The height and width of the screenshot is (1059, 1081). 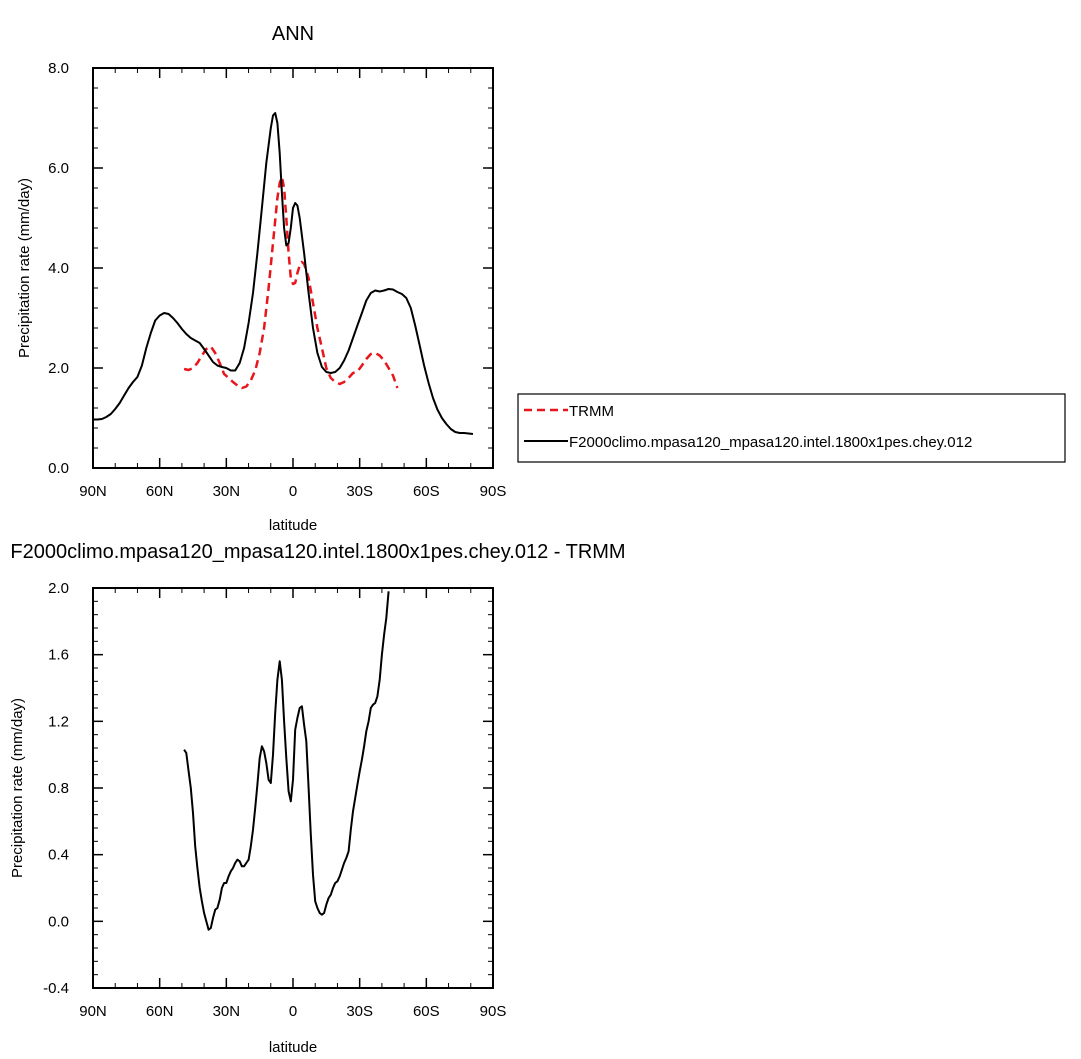 What do you see at coordinates (58, 855) in the screenshot?
I see `bottom-chart-ytick-label: 0.4` at bounding box center [58, 855].